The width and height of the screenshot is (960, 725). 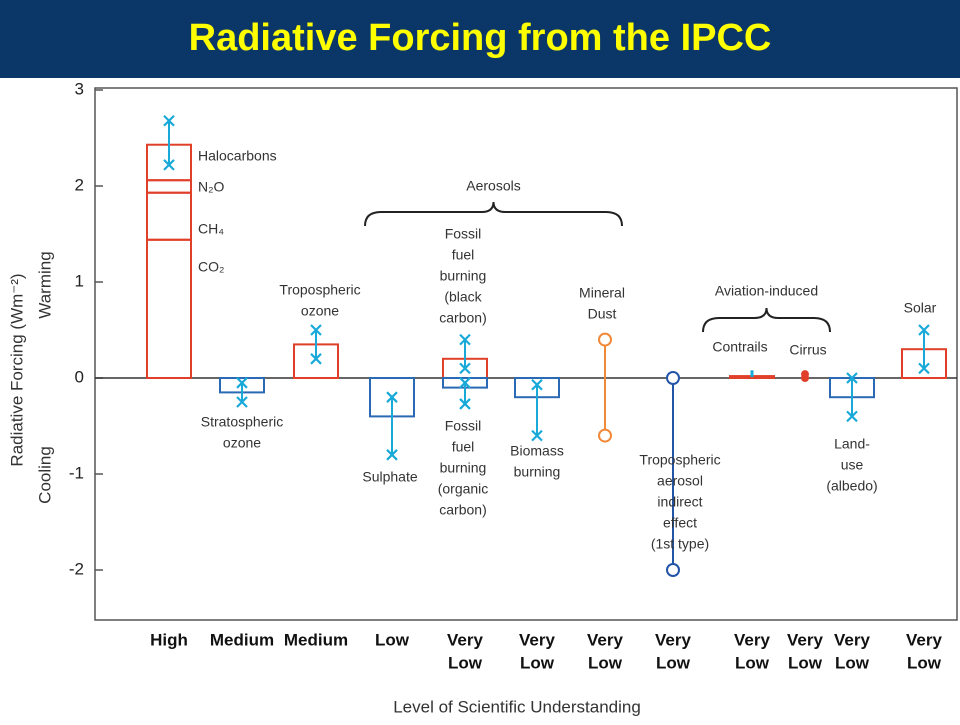 I want to click on y-tick-label: 1, so click(x=79, y=280).